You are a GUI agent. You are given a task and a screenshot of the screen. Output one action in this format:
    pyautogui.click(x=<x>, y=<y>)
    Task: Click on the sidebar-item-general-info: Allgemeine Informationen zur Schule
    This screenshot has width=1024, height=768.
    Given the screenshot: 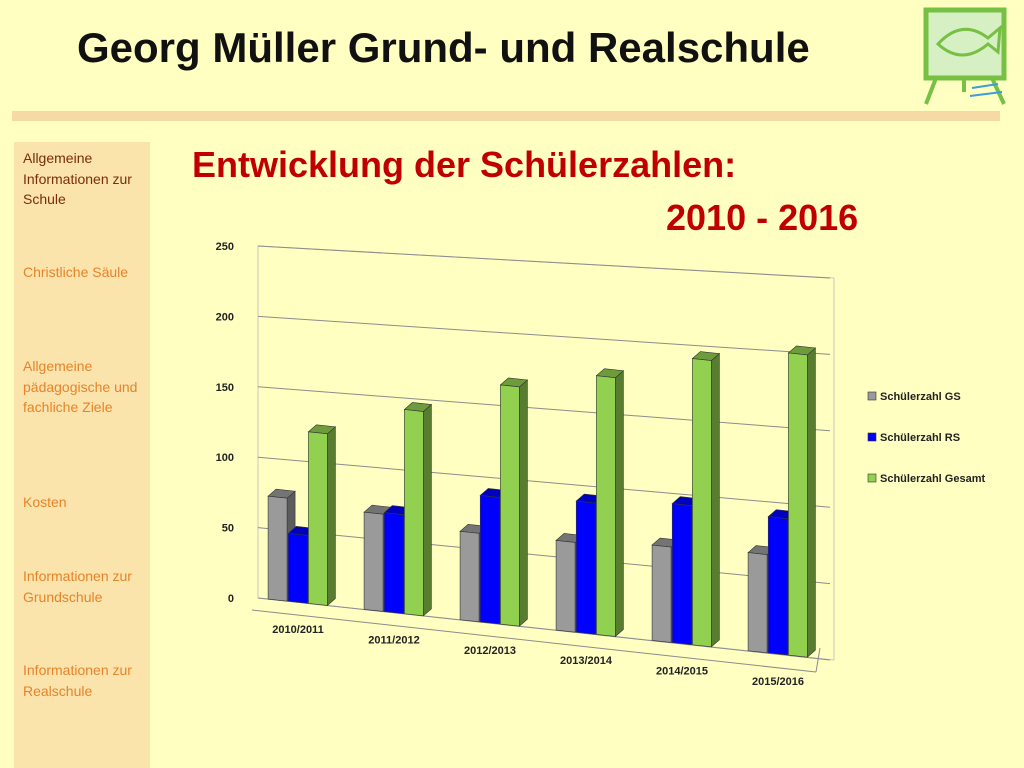 What is the action you would take?
    pyautogui.click(x=77, y=178)
    